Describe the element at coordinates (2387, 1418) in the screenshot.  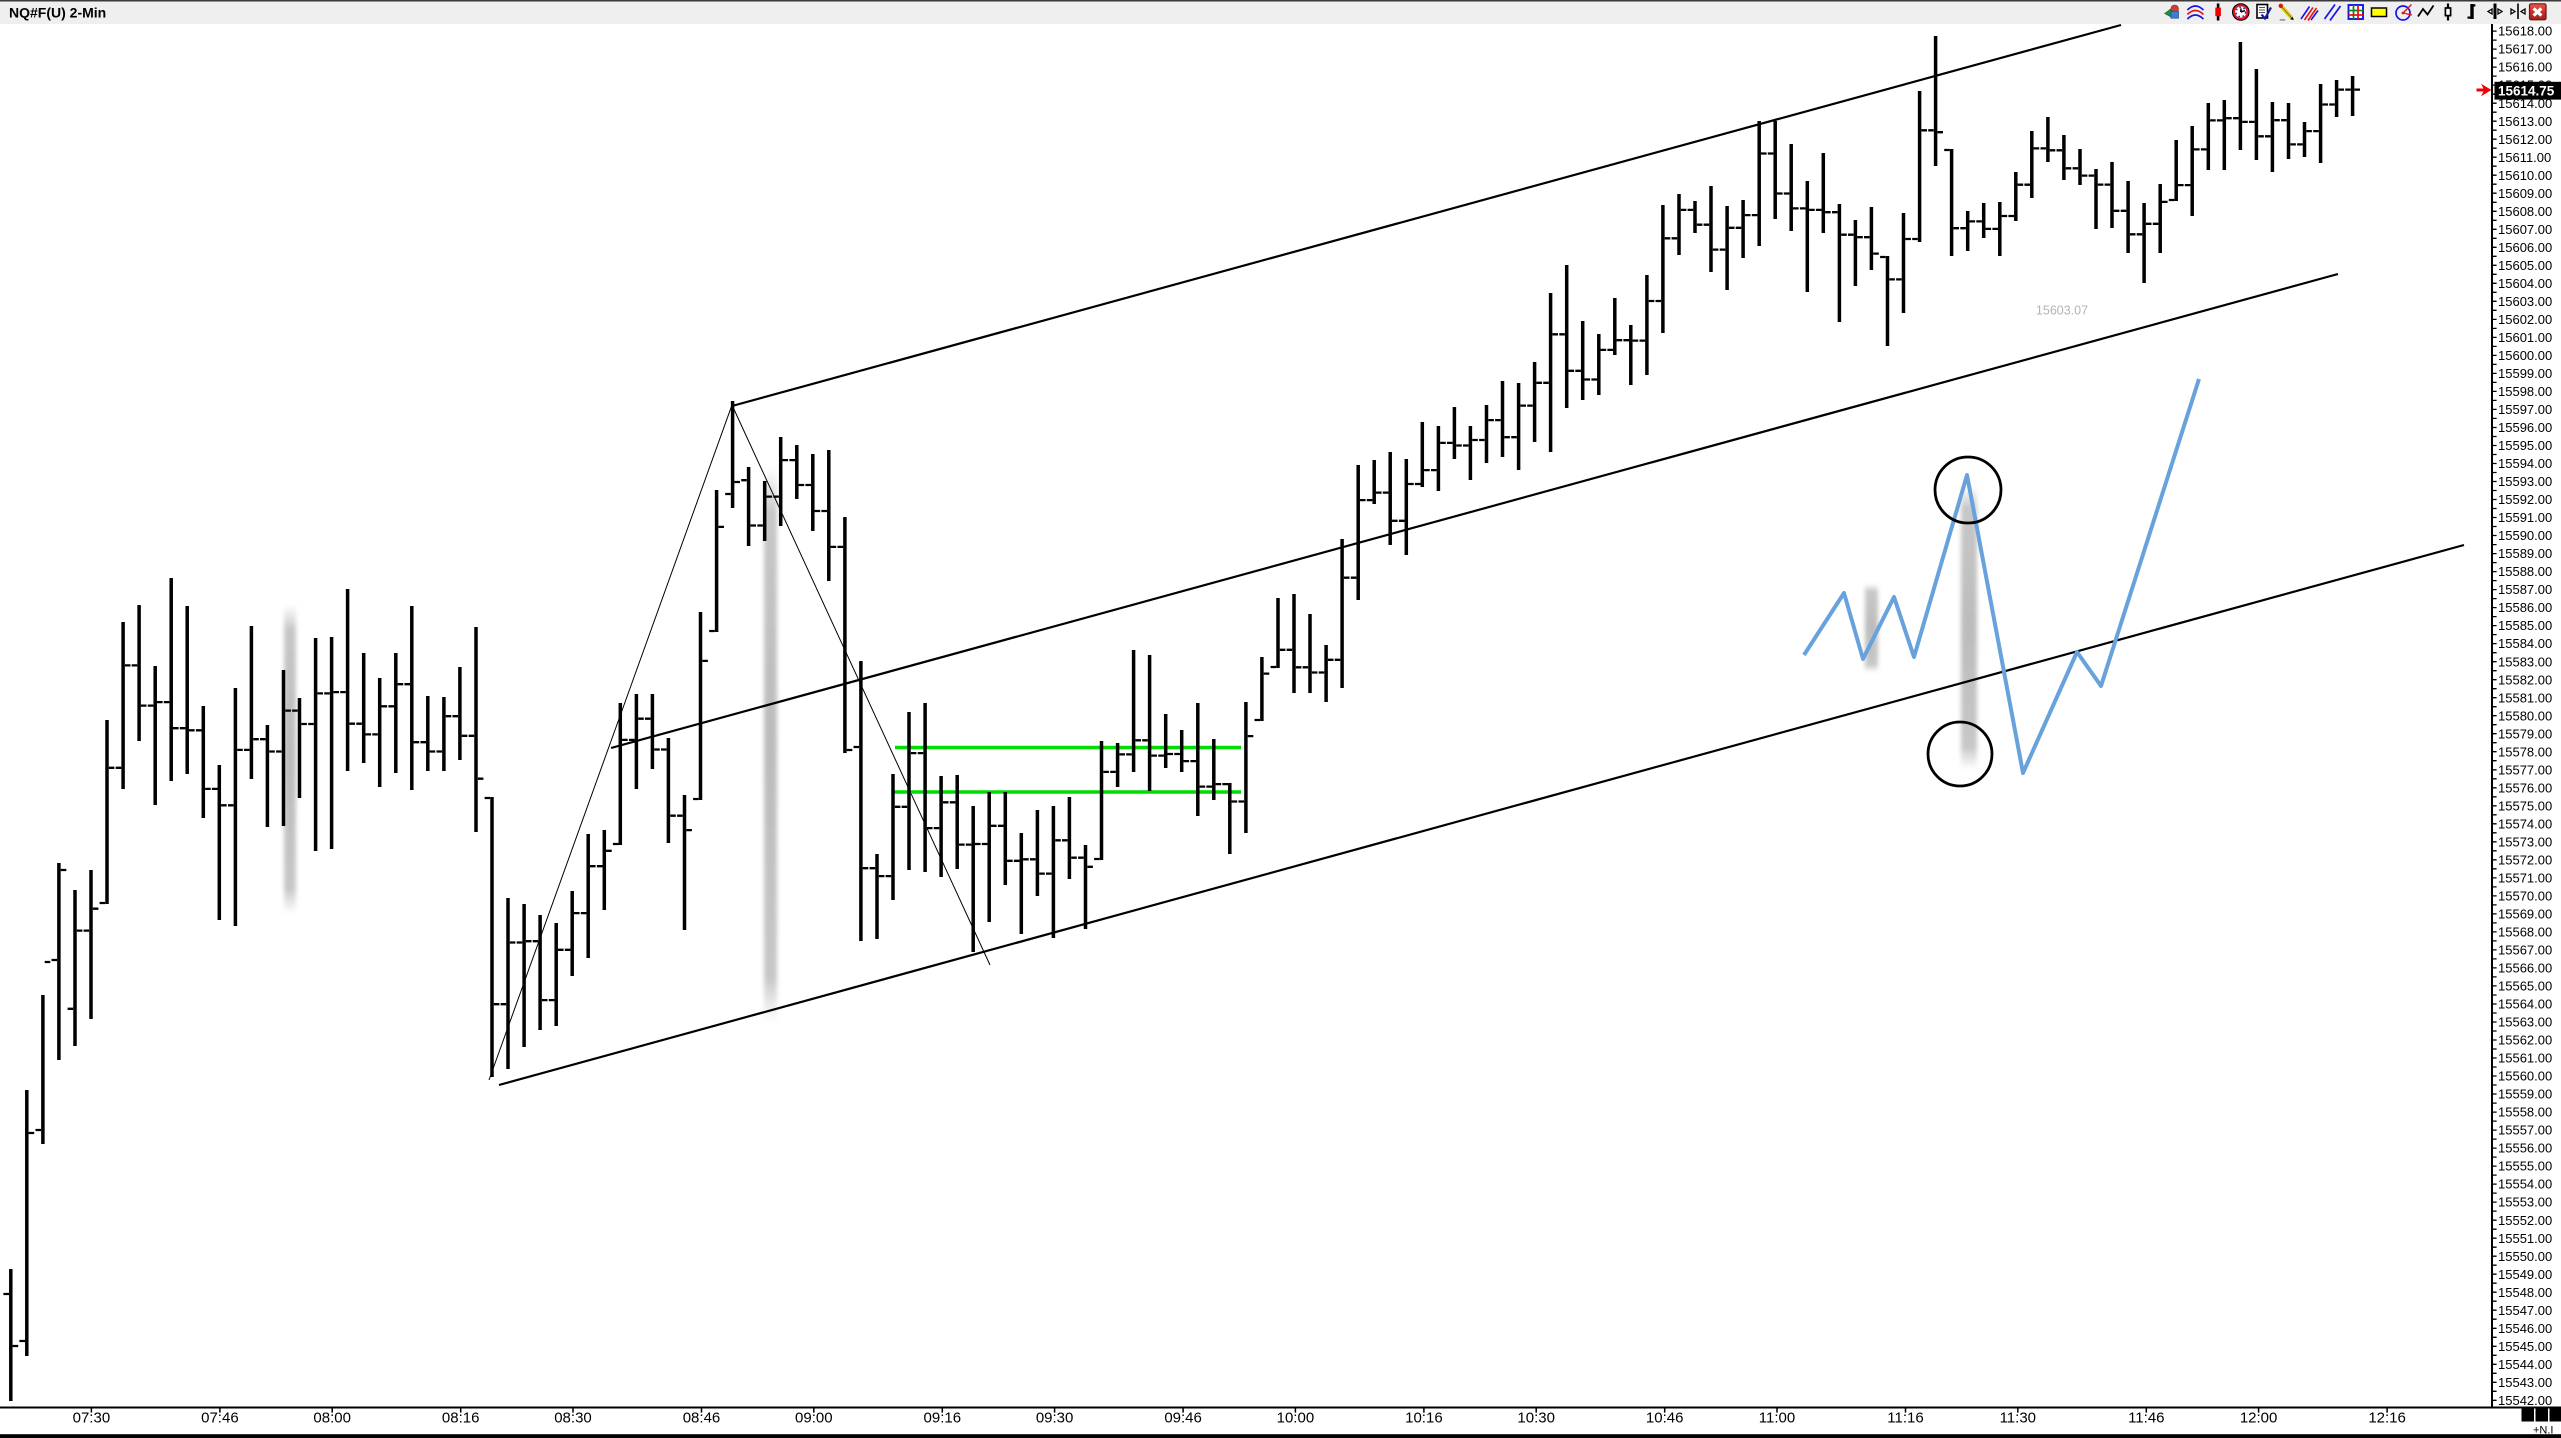
I see `svg-text: 12:16` at that location.